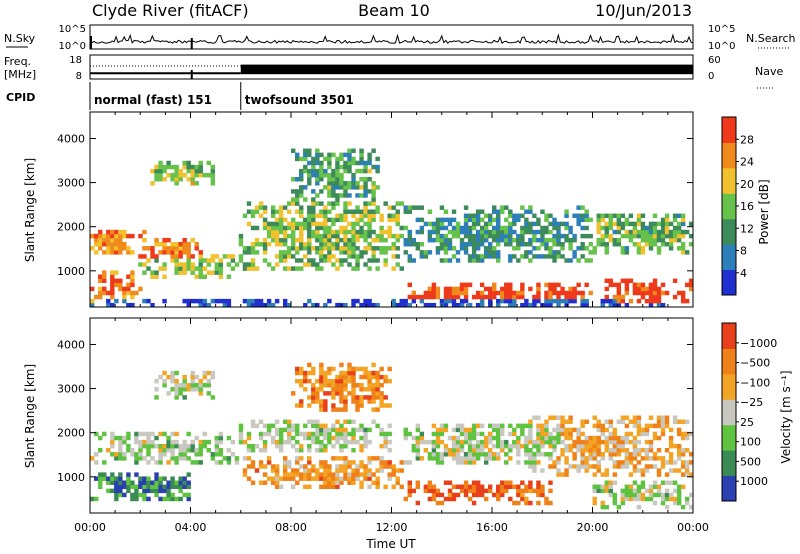  Describe the element at coordinates (747, 422) in the screenshot. I see `colorbar-tick-label: 25` at that location.